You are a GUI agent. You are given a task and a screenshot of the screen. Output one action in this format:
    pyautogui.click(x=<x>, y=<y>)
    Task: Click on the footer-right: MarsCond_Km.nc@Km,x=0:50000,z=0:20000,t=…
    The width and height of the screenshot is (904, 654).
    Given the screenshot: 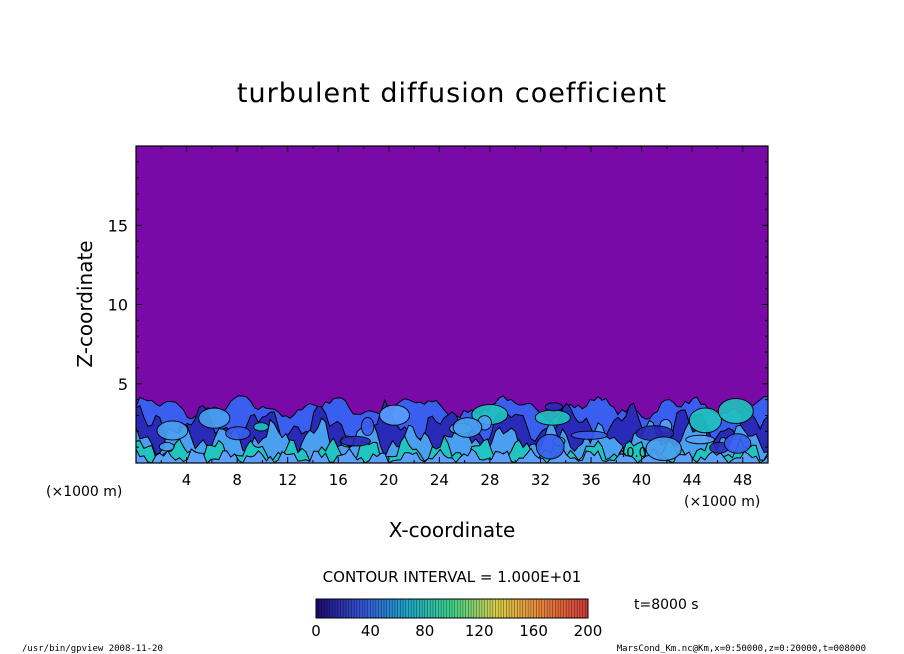 What is the action you would take?
    pyautogui.click(x=741, y=649)
    